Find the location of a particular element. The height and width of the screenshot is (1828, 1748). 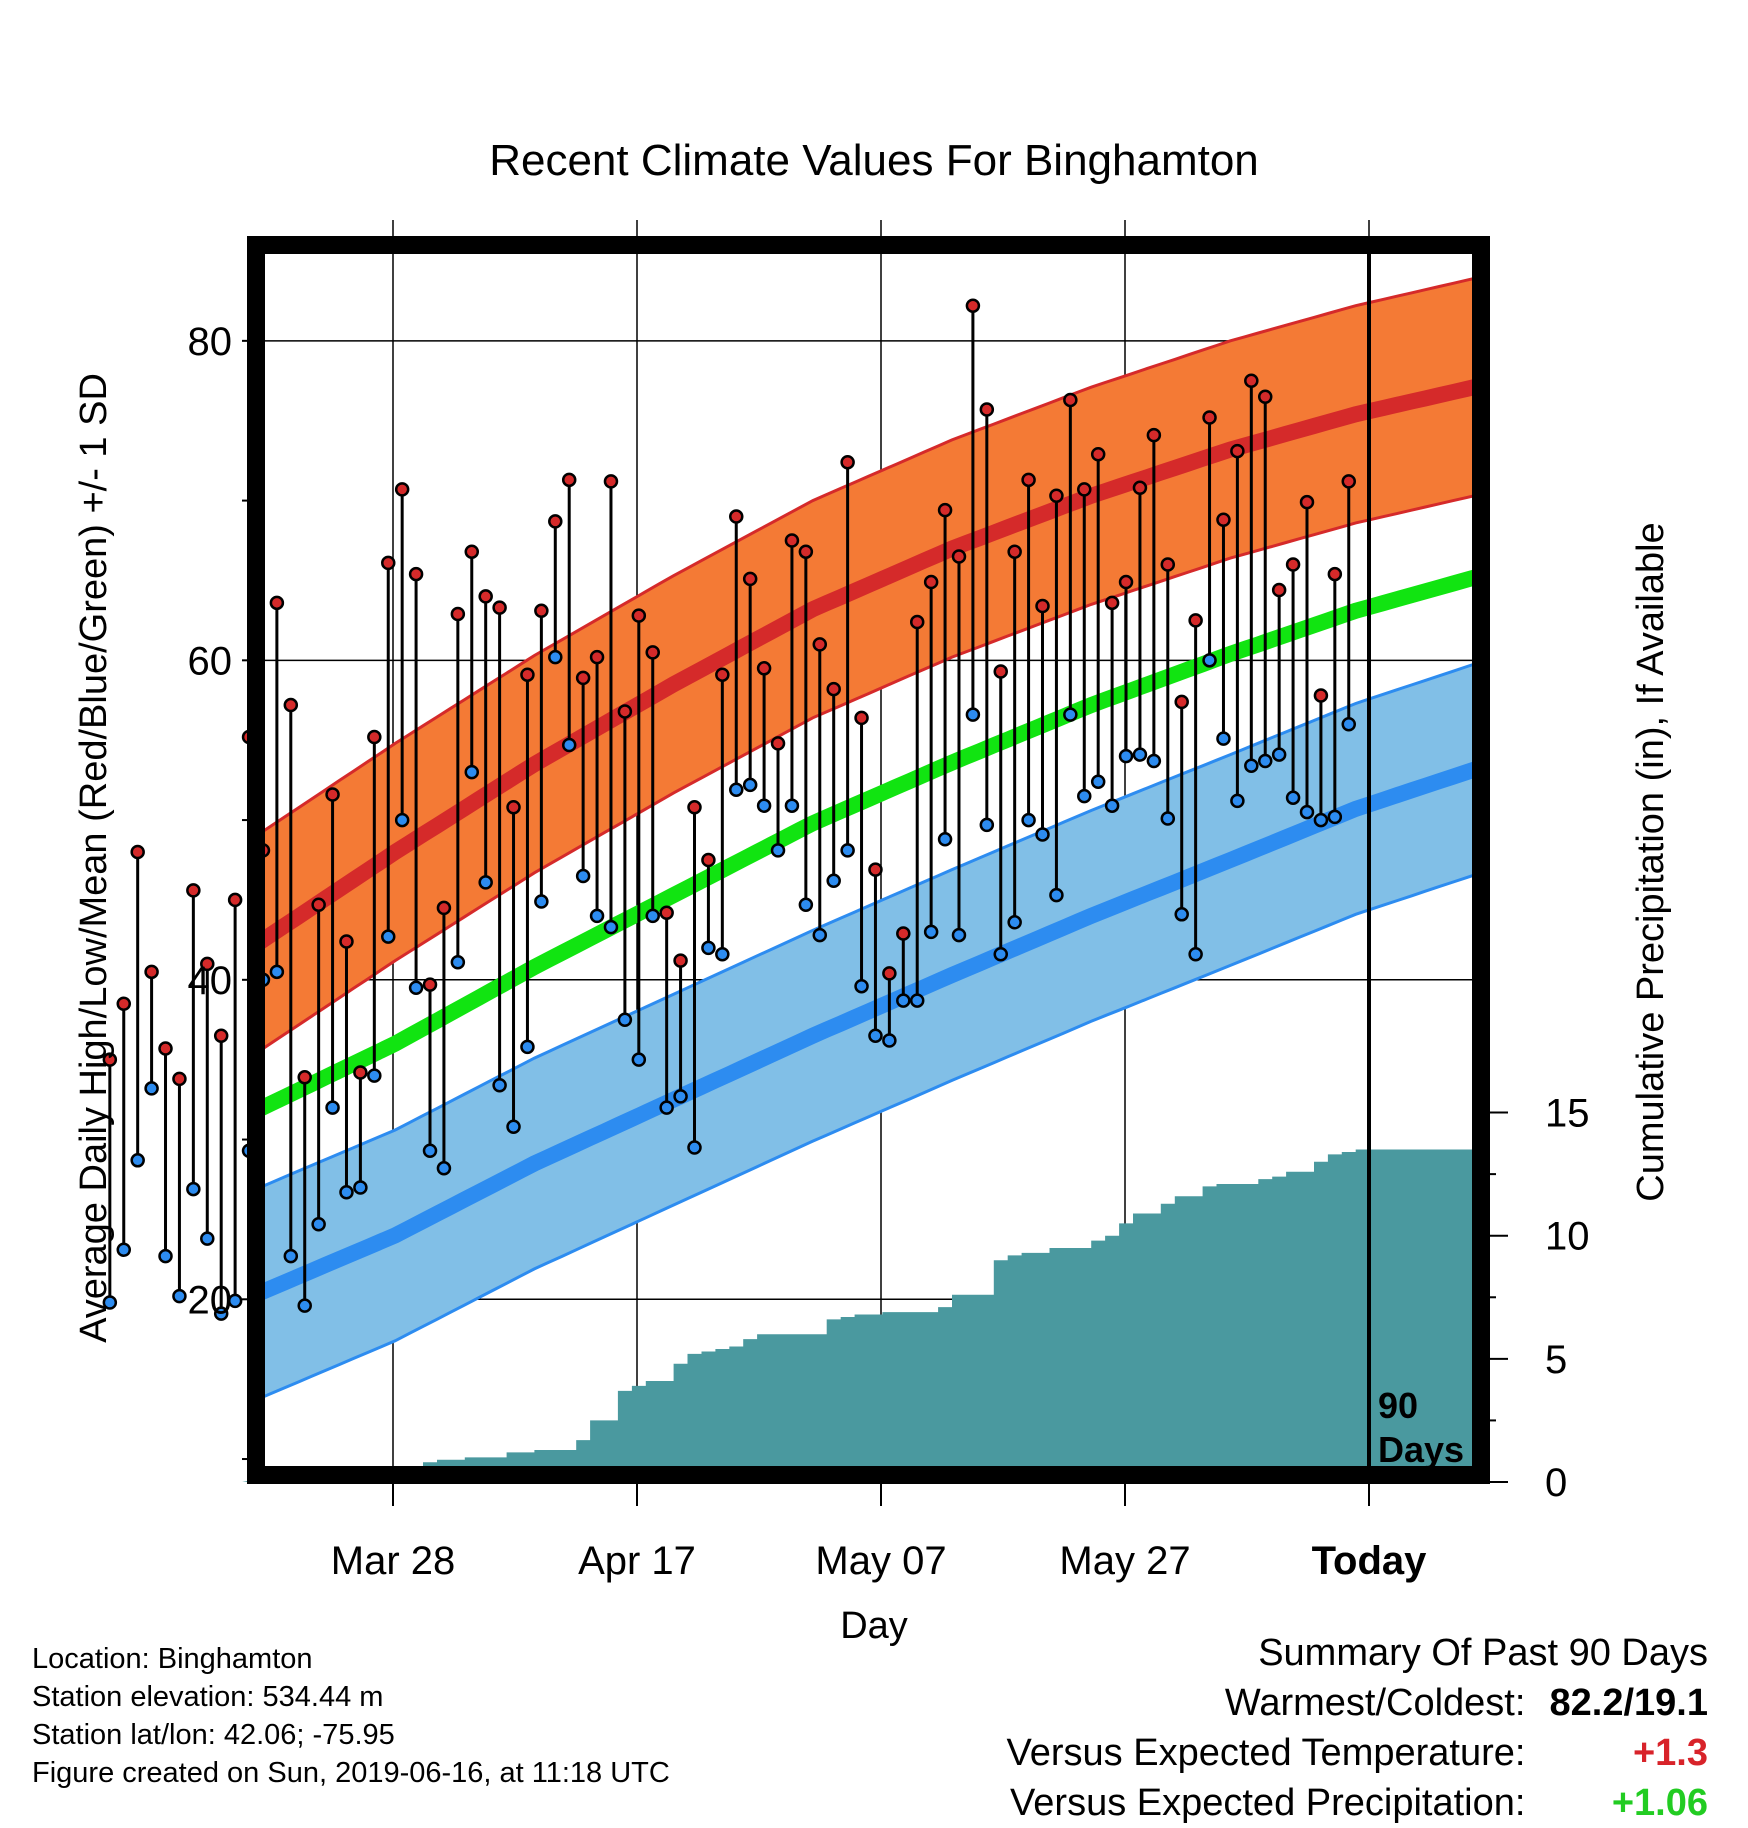

x-axis-ticks: Mar 28 Apr 17 May 07 May 27 Today is located at coordinates (879, 1529).